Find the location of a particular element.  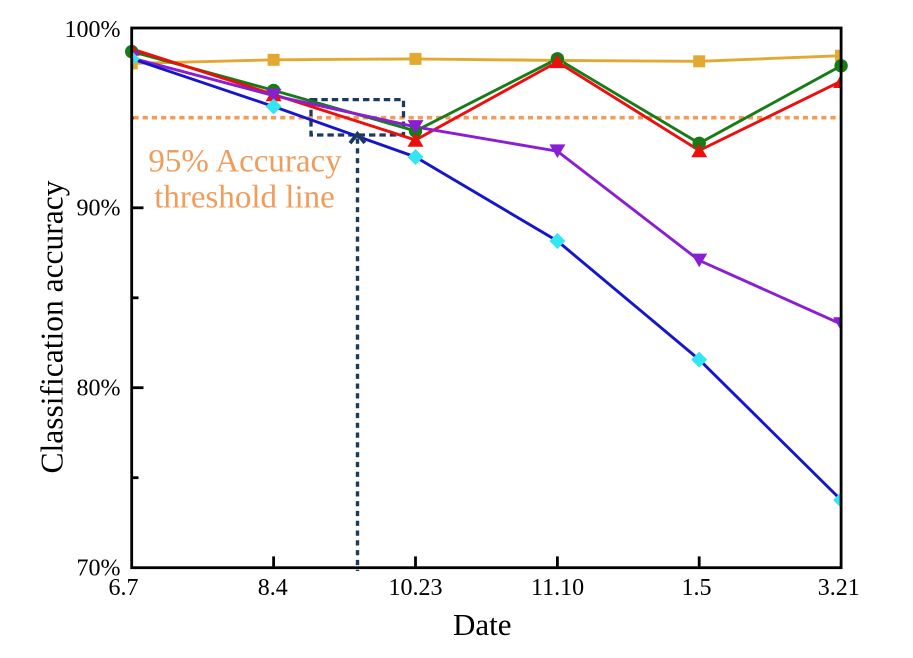

svg-text: 11.10 is located at coordinates (557, 588).